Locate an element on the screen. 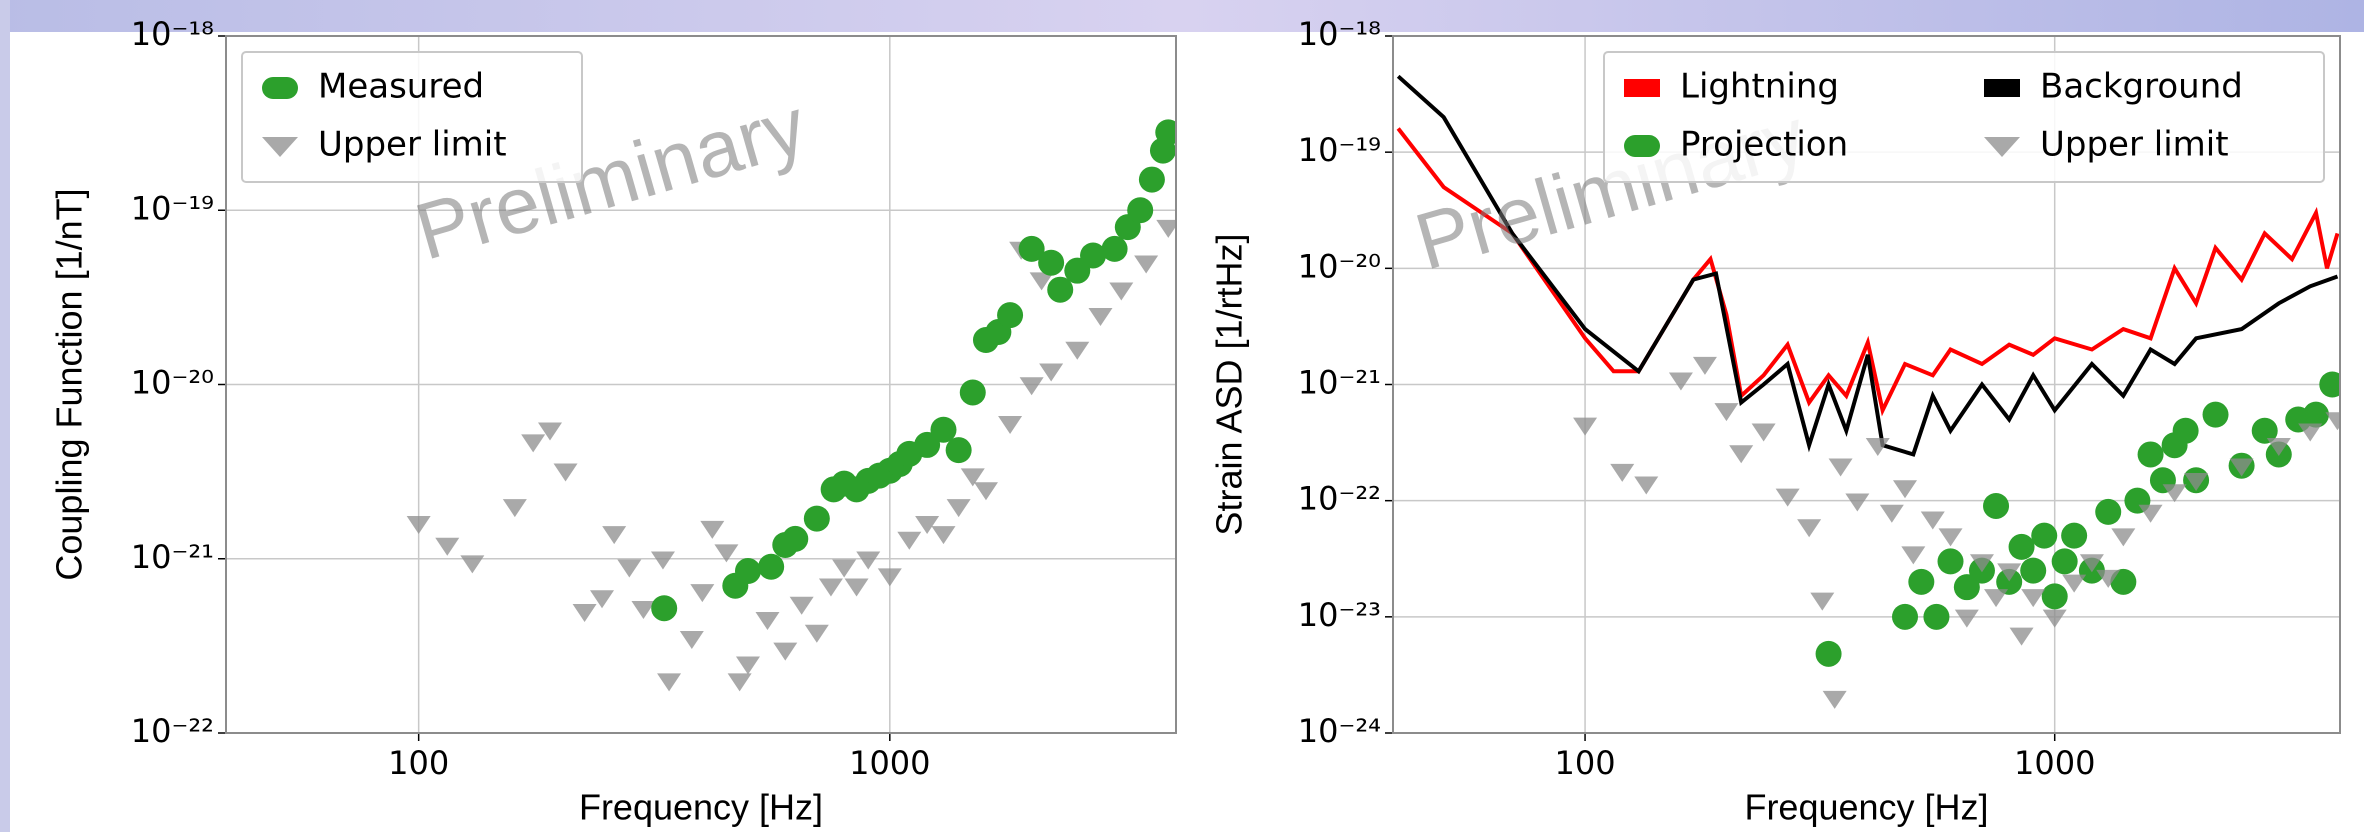  legend-label: Measured is located at coordinates (401, 87).